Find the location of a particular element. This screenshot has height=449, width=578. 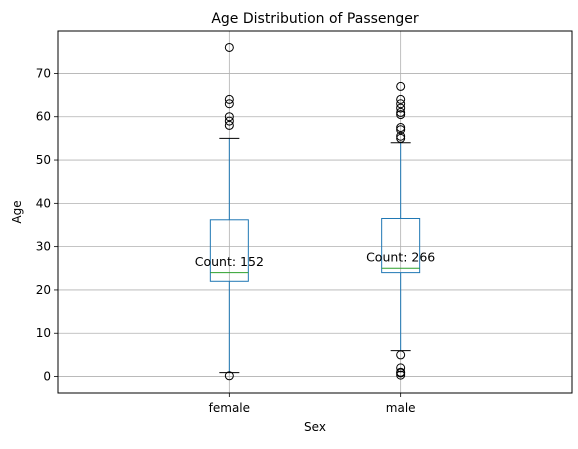

y-tick-label: 50 is located at coordinates (43, 160).